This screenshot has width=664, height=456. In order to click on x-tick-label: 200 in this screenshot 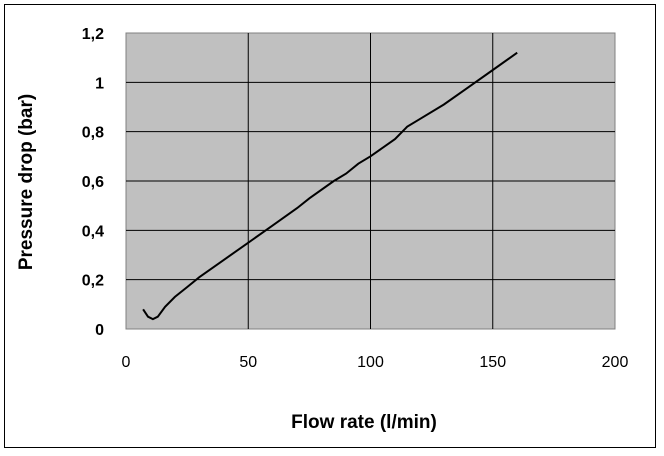, I will do `click(615, 362)`.